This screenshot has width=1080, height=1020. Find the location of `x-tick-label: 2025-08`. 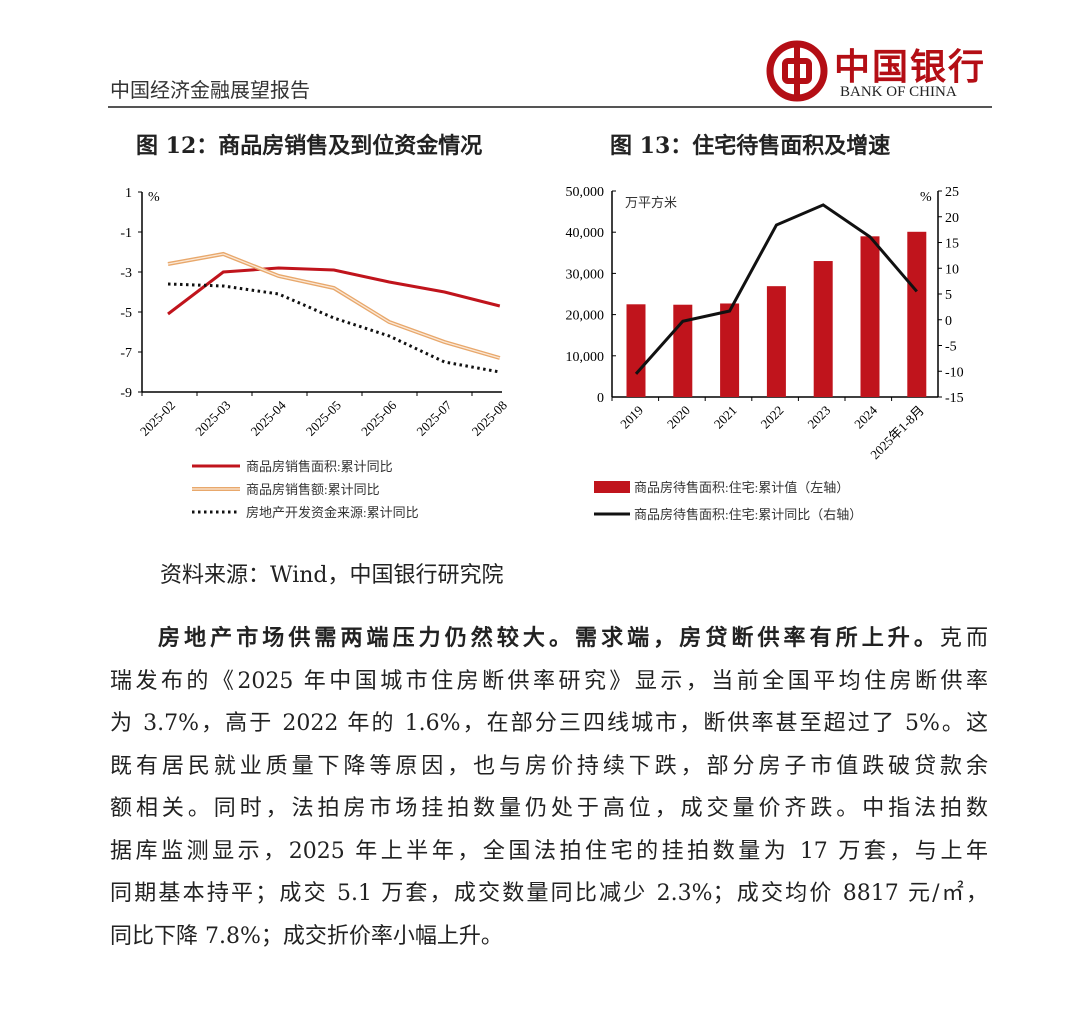

x-tick-label: 2025-08 is located at coordinates (489, 418).